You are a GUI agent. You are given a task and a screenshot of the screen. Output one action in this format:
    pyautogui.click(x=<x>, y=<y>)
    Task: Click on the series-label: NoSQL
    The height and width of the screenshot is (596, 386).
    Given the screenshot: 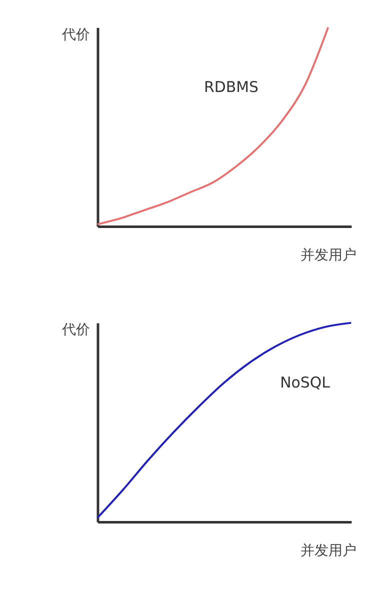 What is the action you would take?
    pyautogui.click(x=305, y=382)
    